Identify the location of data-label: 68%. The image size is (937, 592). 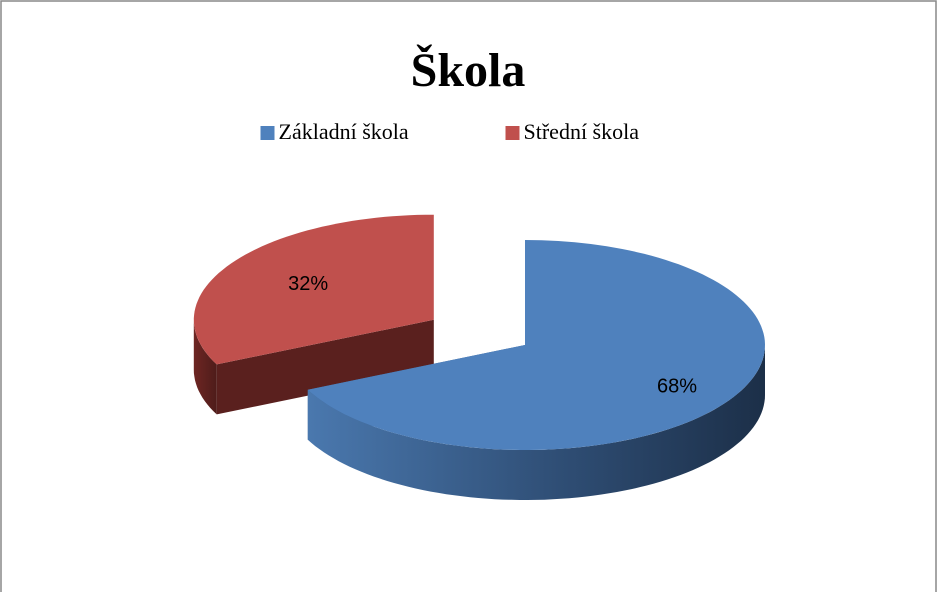
(677, 386).